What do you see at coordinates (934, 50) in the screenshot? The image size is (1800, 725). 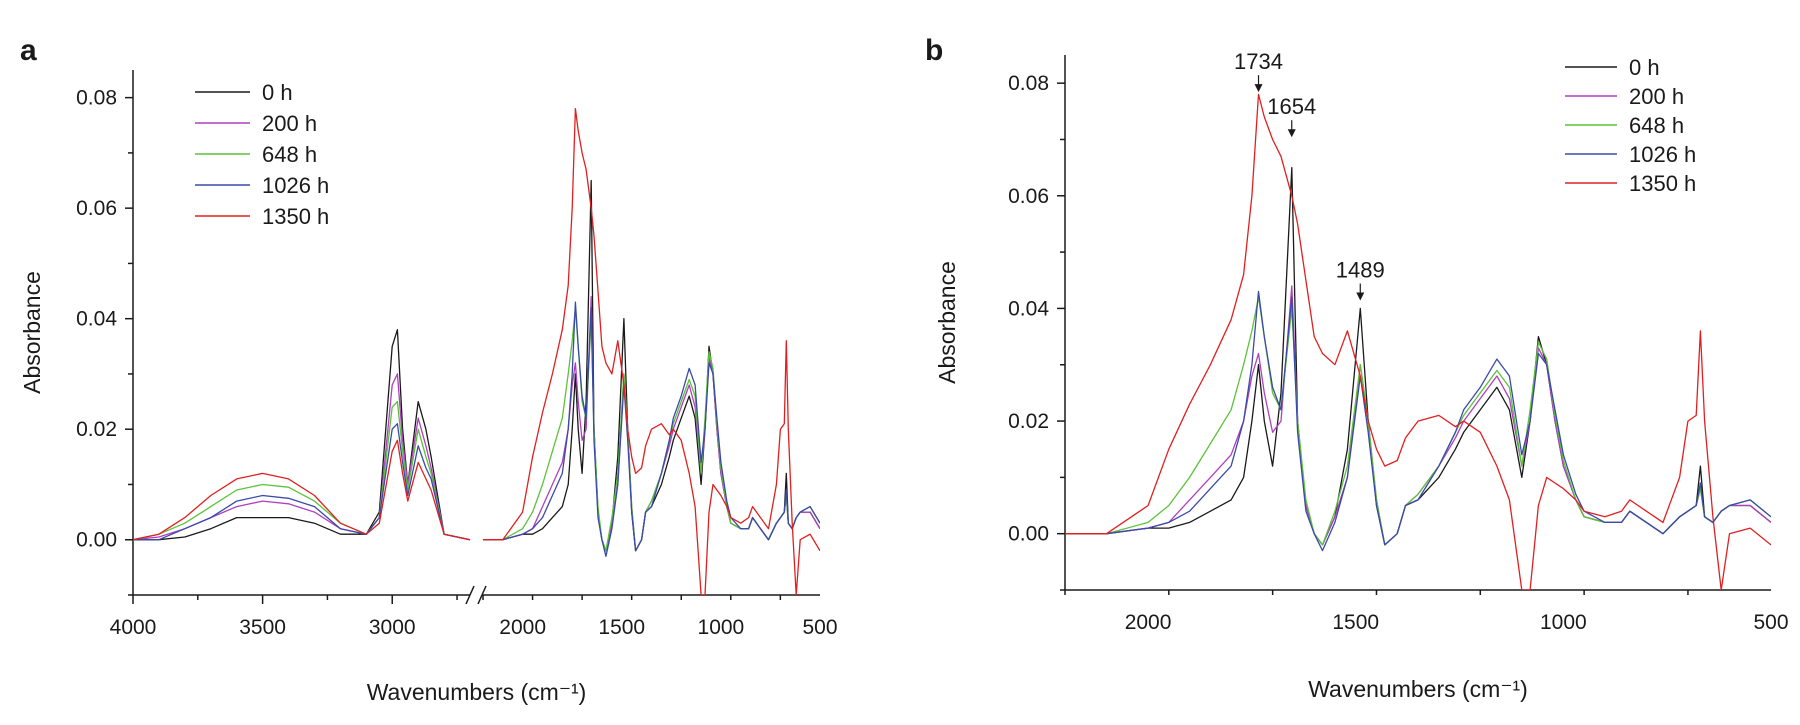 I see `panel-b-letter: b` at bounding box center [934, 50].